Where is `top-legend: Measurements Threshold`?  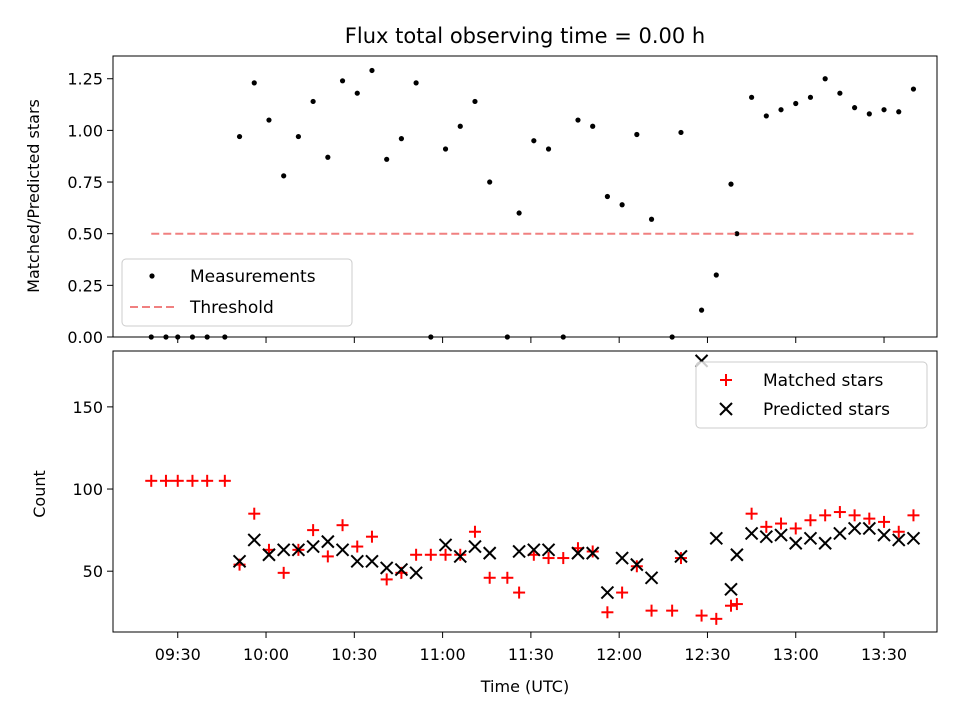
top-legend: Measurements Threshold is located at coordinates (237, 292).